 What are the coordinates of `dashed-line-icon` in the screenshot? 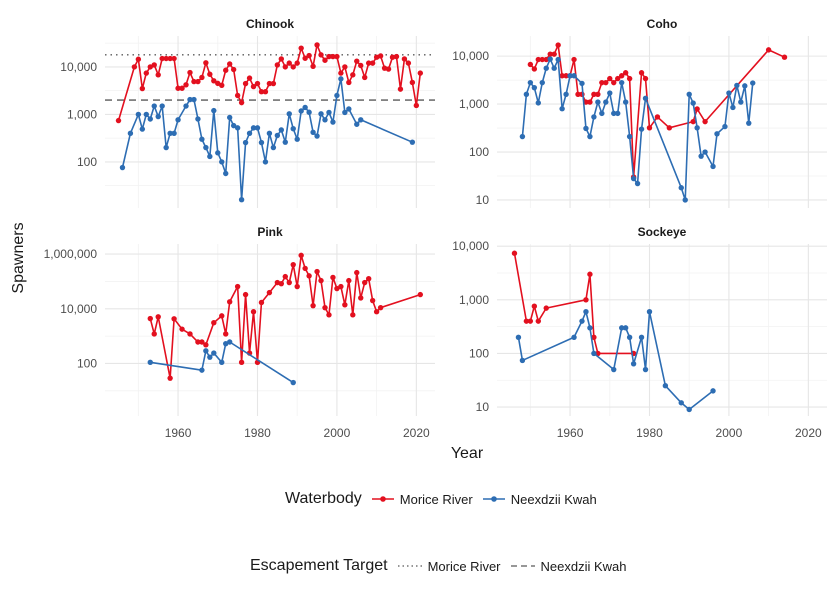 It's located at (522, 566).